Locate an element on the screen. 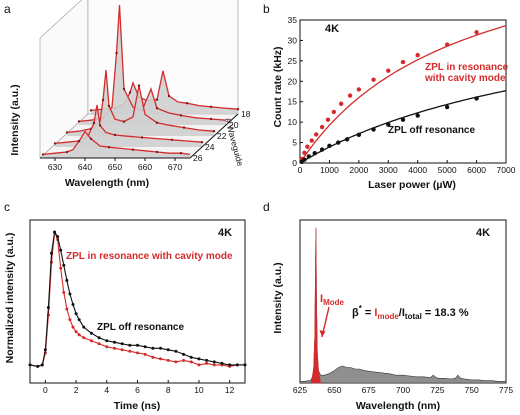  panel-a-ztick-label: 26 is located at coordinates (198, 158).